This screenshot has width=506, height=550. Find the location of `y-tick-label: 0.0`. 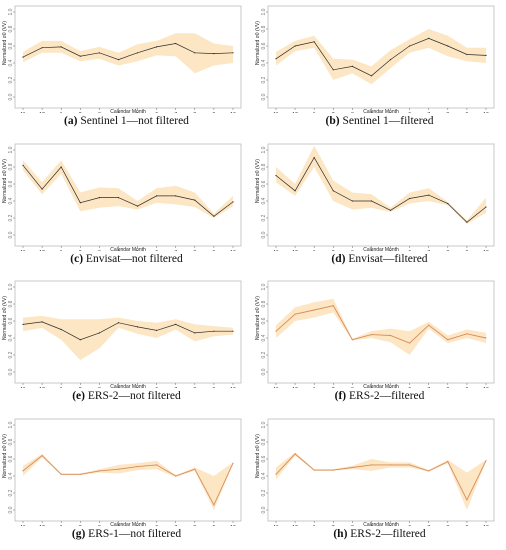

y-tick-label: 0.0 is located at coordinates (264, 234).